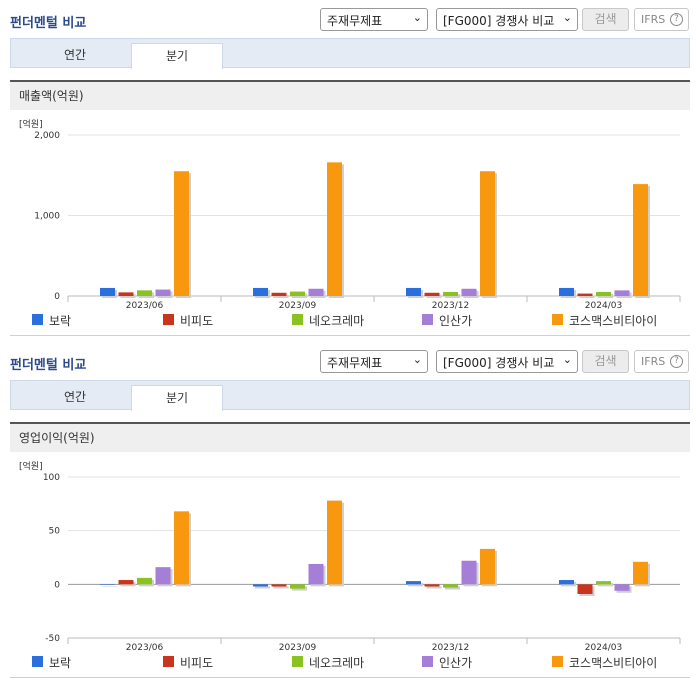  Describe the element at coordinates (337, 321) in the screenshot. I see `legend-label: 네오크레마` at that location.